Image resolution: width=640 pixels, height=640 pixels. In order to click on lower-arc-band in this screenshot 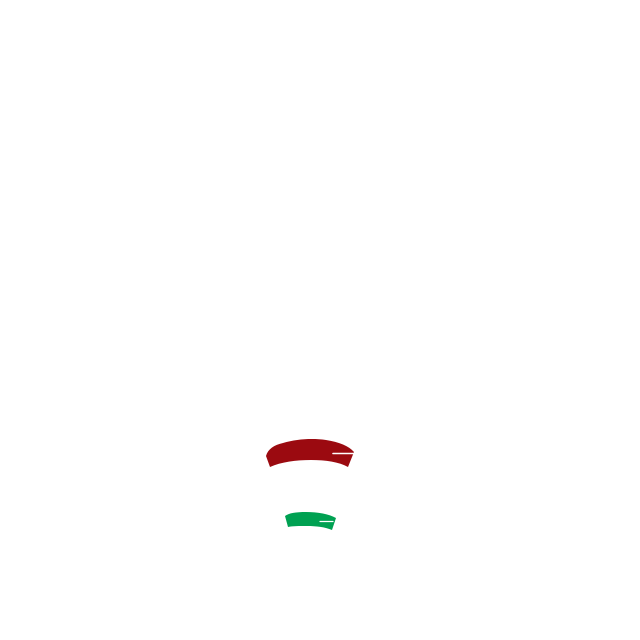, I will do `click(310, 521)`.